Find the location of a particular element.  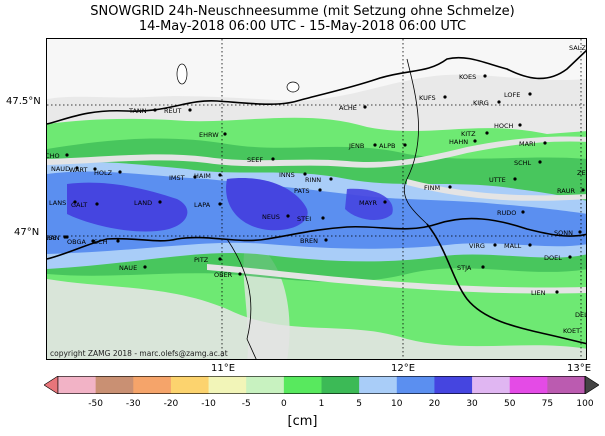

colorbar-tick-label: 0 is located at coordinates (283, 404).